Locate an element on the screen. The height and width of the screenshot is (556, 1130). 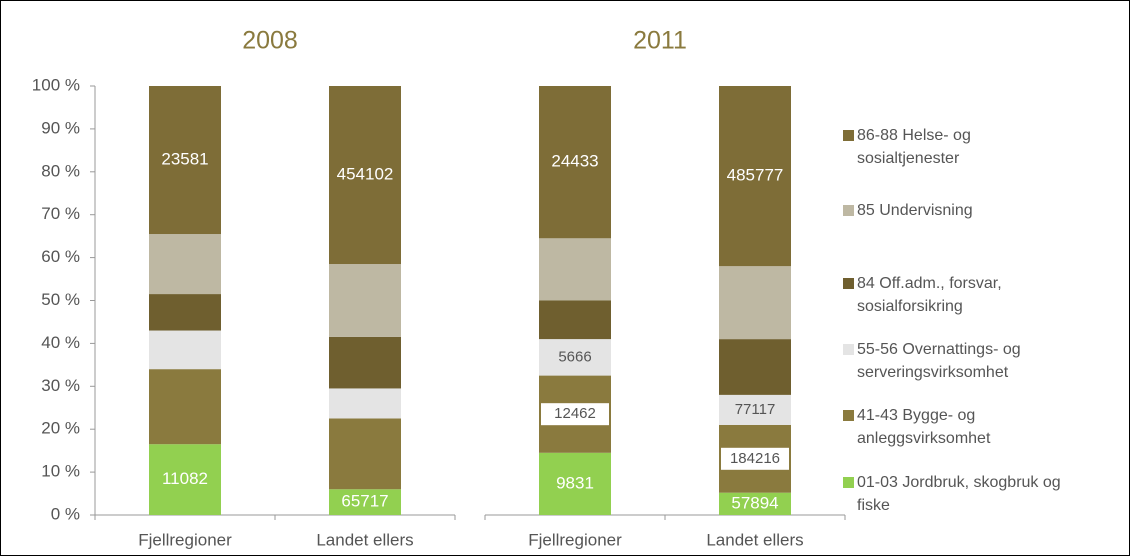
data-label: 5666 is located at coordinates (574, 356).